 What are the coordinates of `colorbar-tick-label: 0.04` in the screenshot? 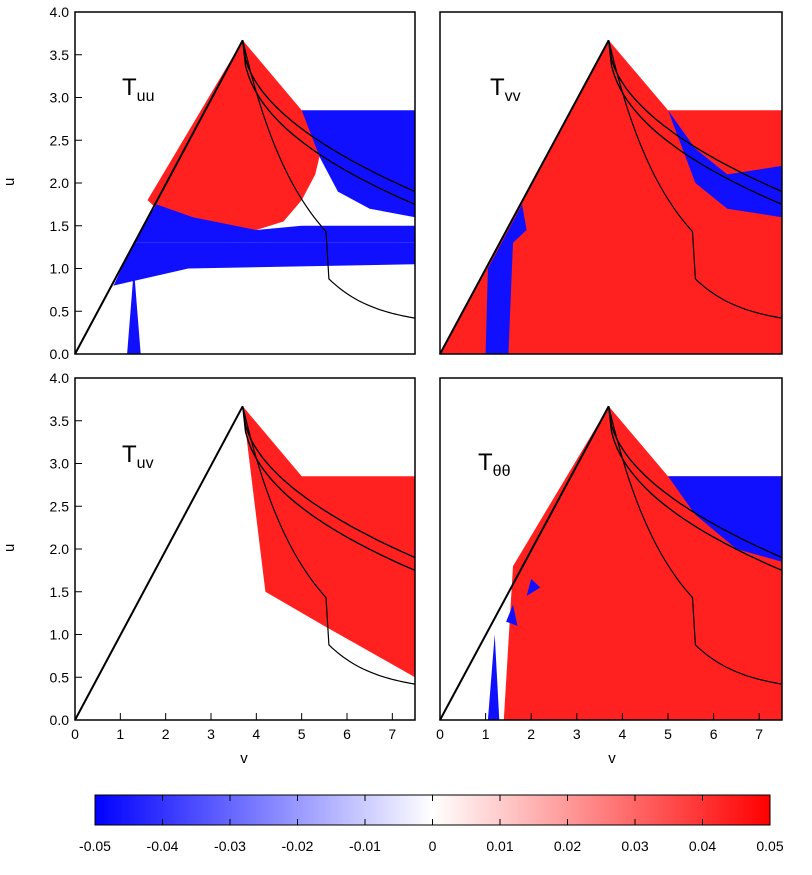 It's located at (702, 846).